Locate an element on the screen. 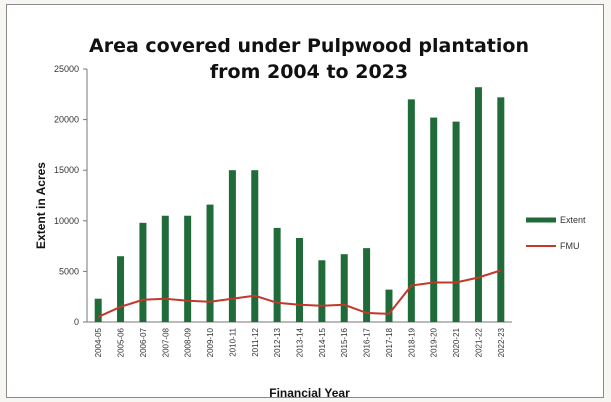 The image size is (611, 402). legend-label-extent: Extent is located at coordinates (573, 220).